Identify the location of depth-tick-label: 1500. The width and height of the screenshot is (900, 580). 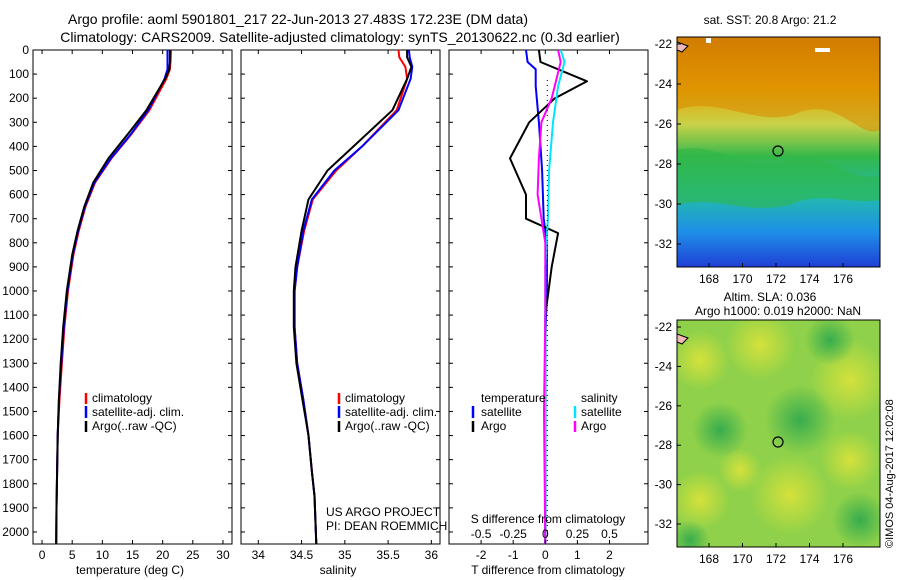
(15, 411).